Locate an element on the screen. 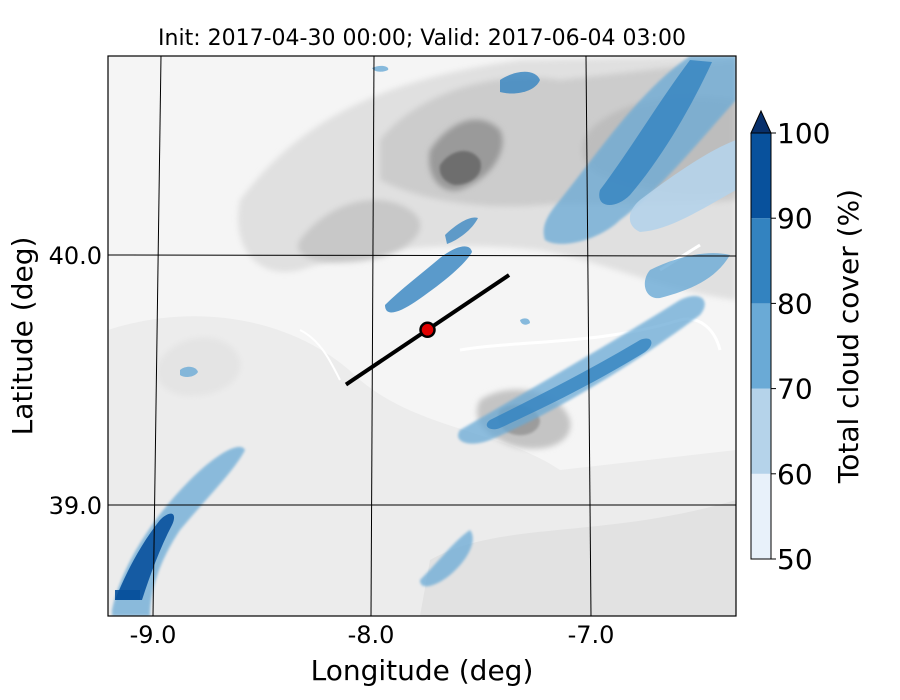 This screenshot has width=900, height=700. lon-tick-label: -7.0 is located at coordinates (591, 635).